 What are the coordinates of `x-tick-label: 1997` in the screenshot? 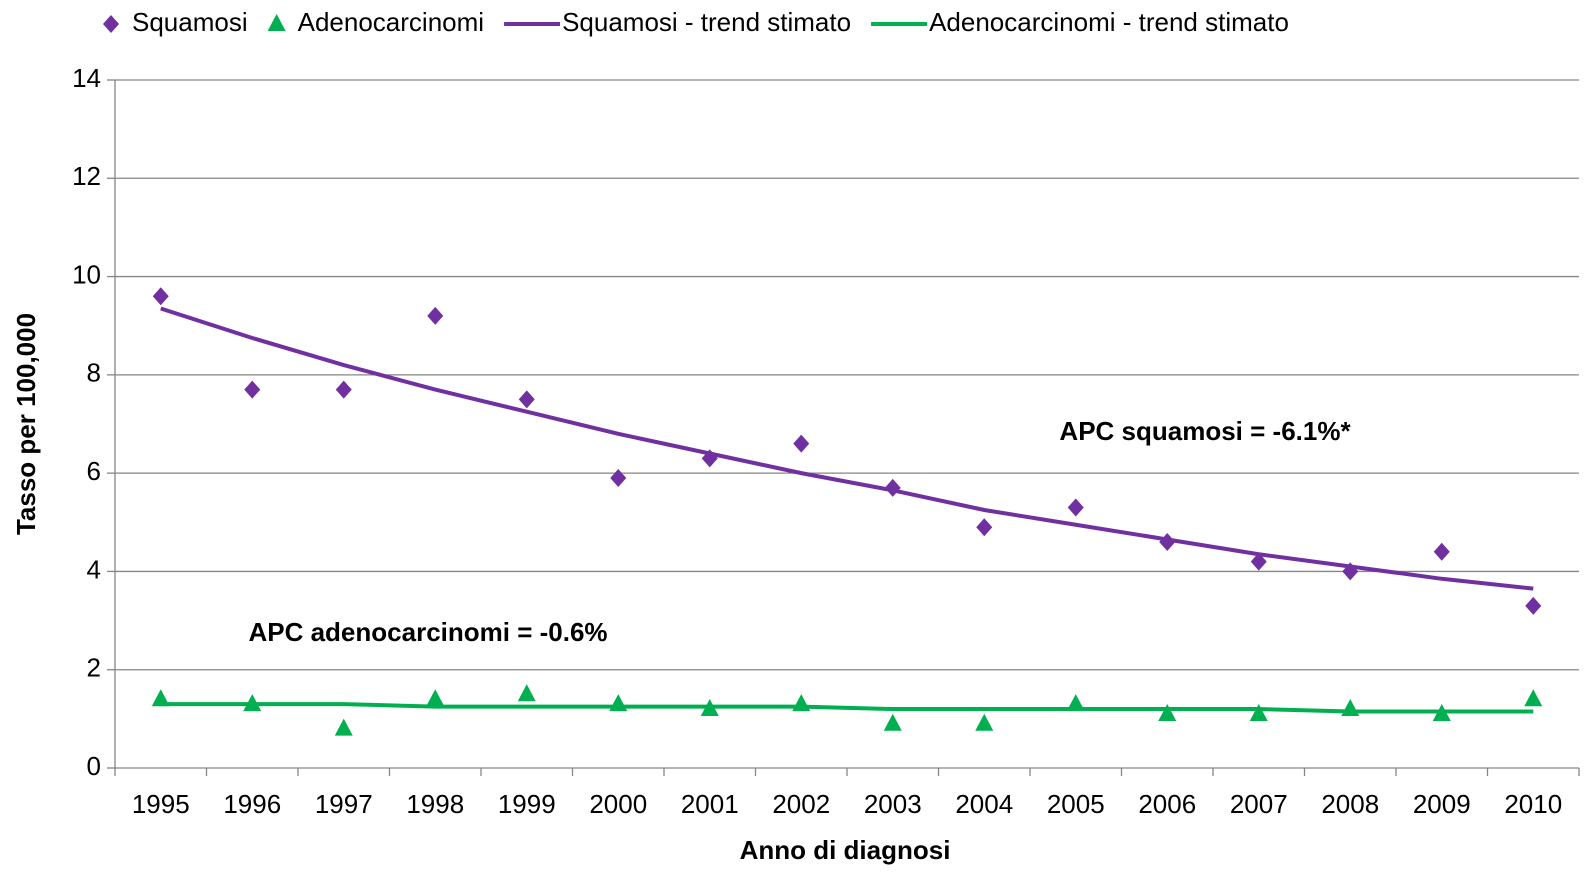 It's located at (344, 804).